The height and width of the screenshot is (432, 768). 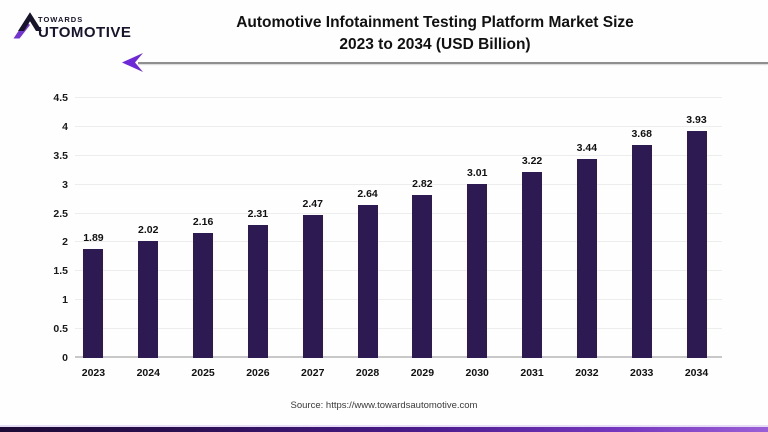 I want to click on bar-group-2027: 2.47 2027, so click(x=312, y=238).